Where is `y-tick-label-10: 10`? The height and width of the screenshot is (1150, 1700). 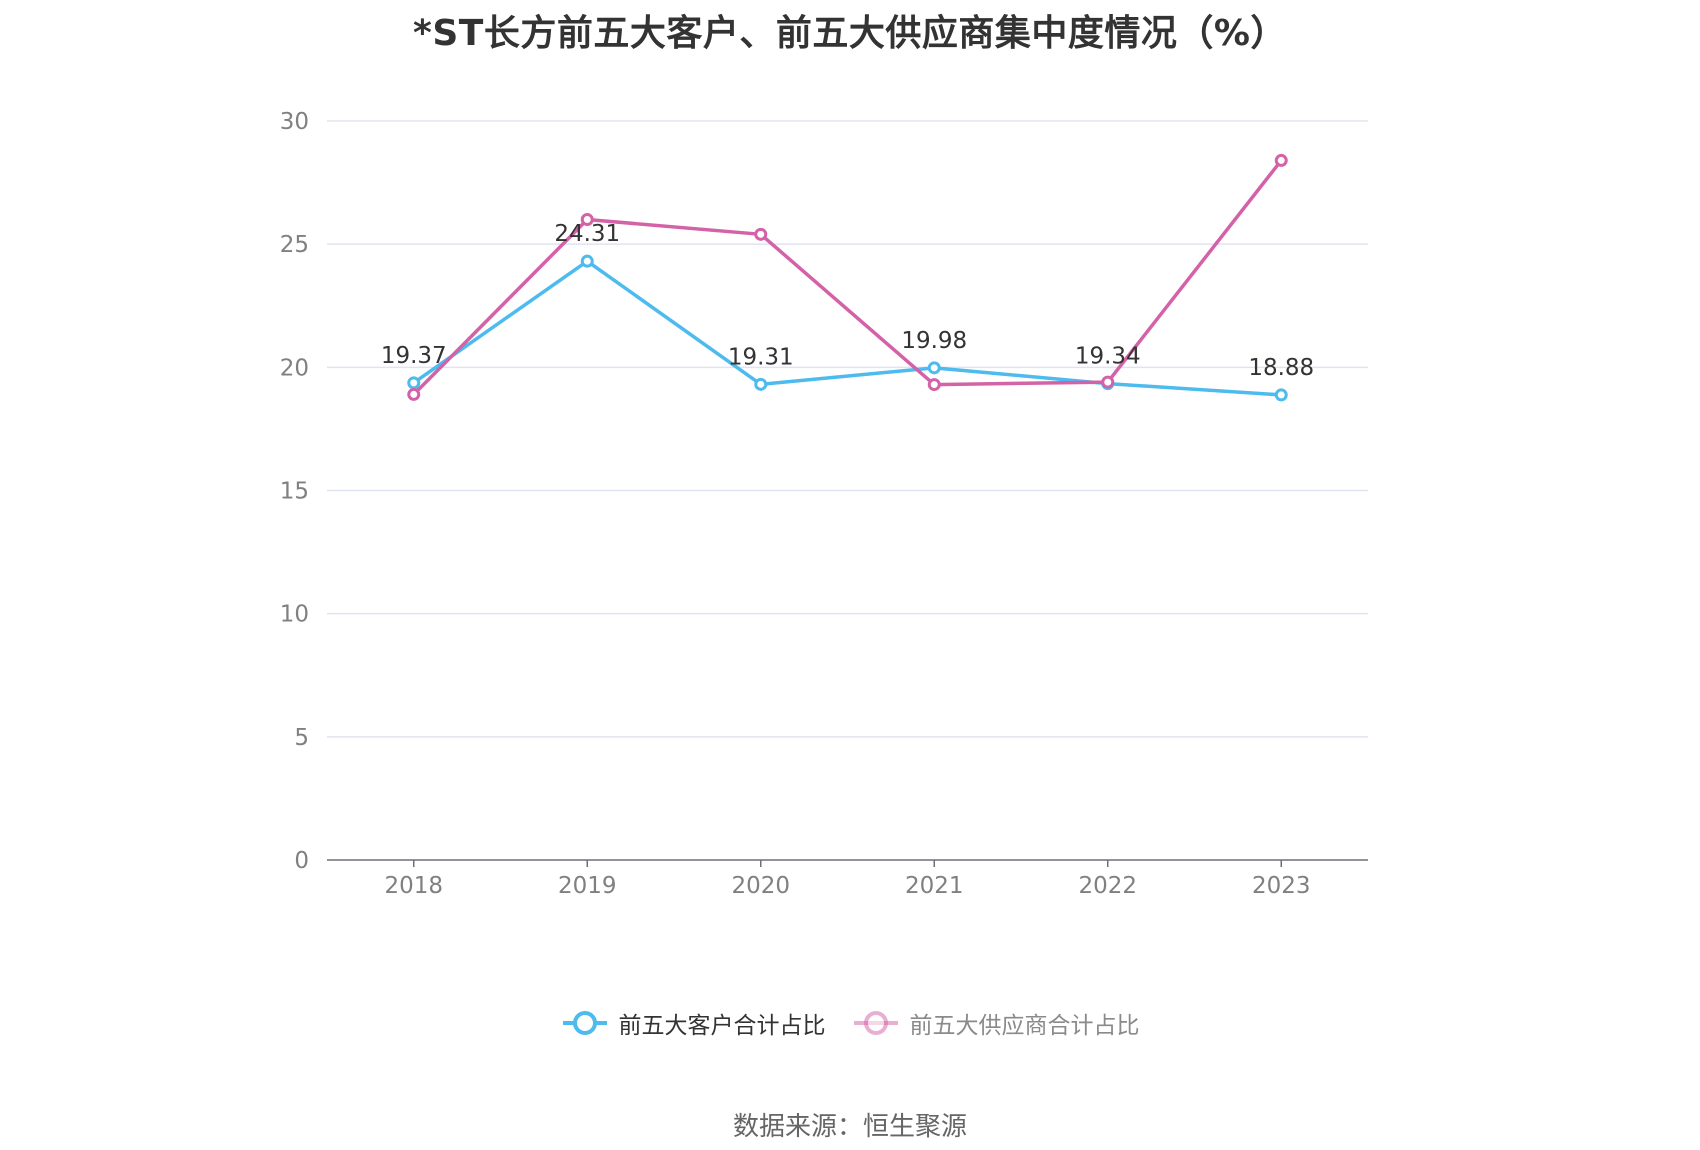
y-tick-label-10: 10 is located at coordinates (294, 615).